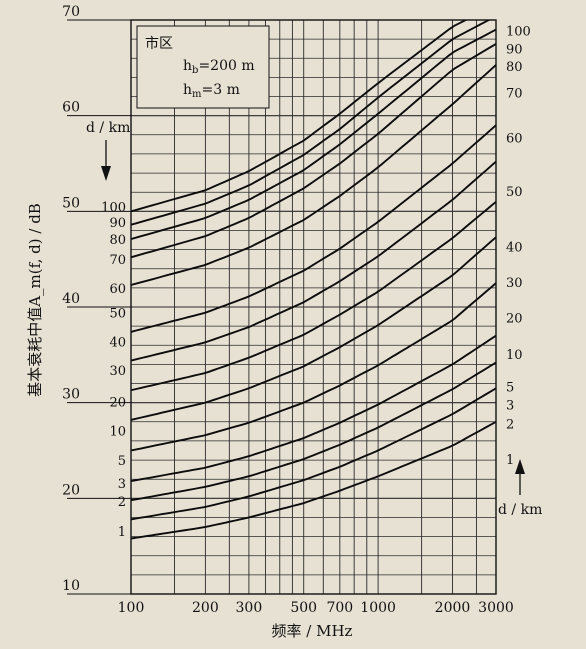  What do you see at coordinates (510, 387) in the screenshot?
I see `right-series-label: 5` at bounding box center [510, 387].